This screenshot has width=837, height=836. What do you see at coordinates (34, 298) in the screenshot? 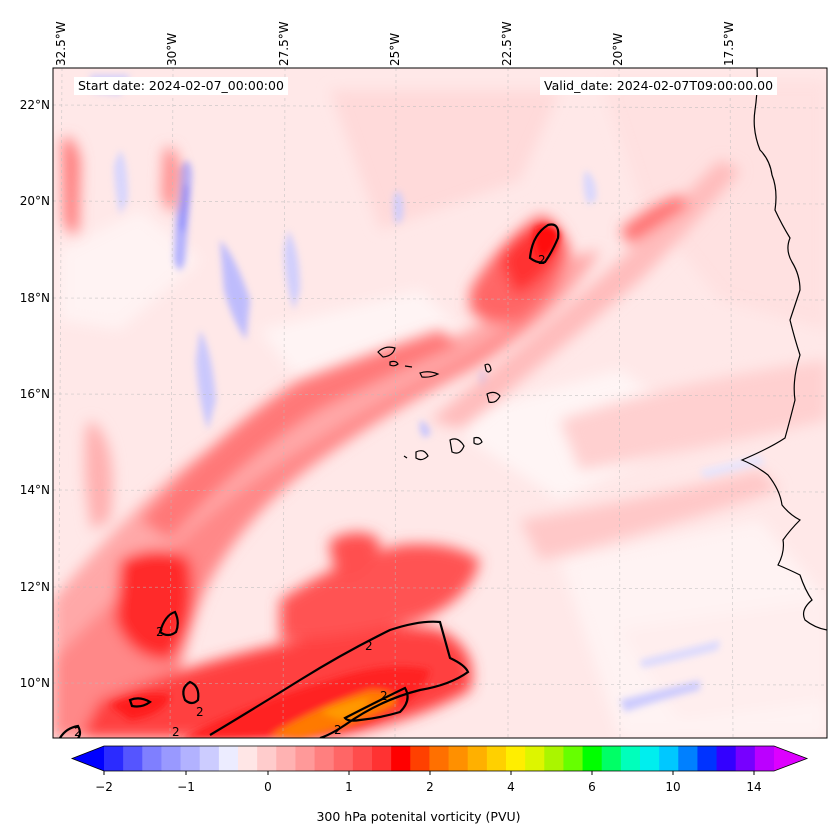
I see `lat-label: 18°N` at bounding box center [34, 298].